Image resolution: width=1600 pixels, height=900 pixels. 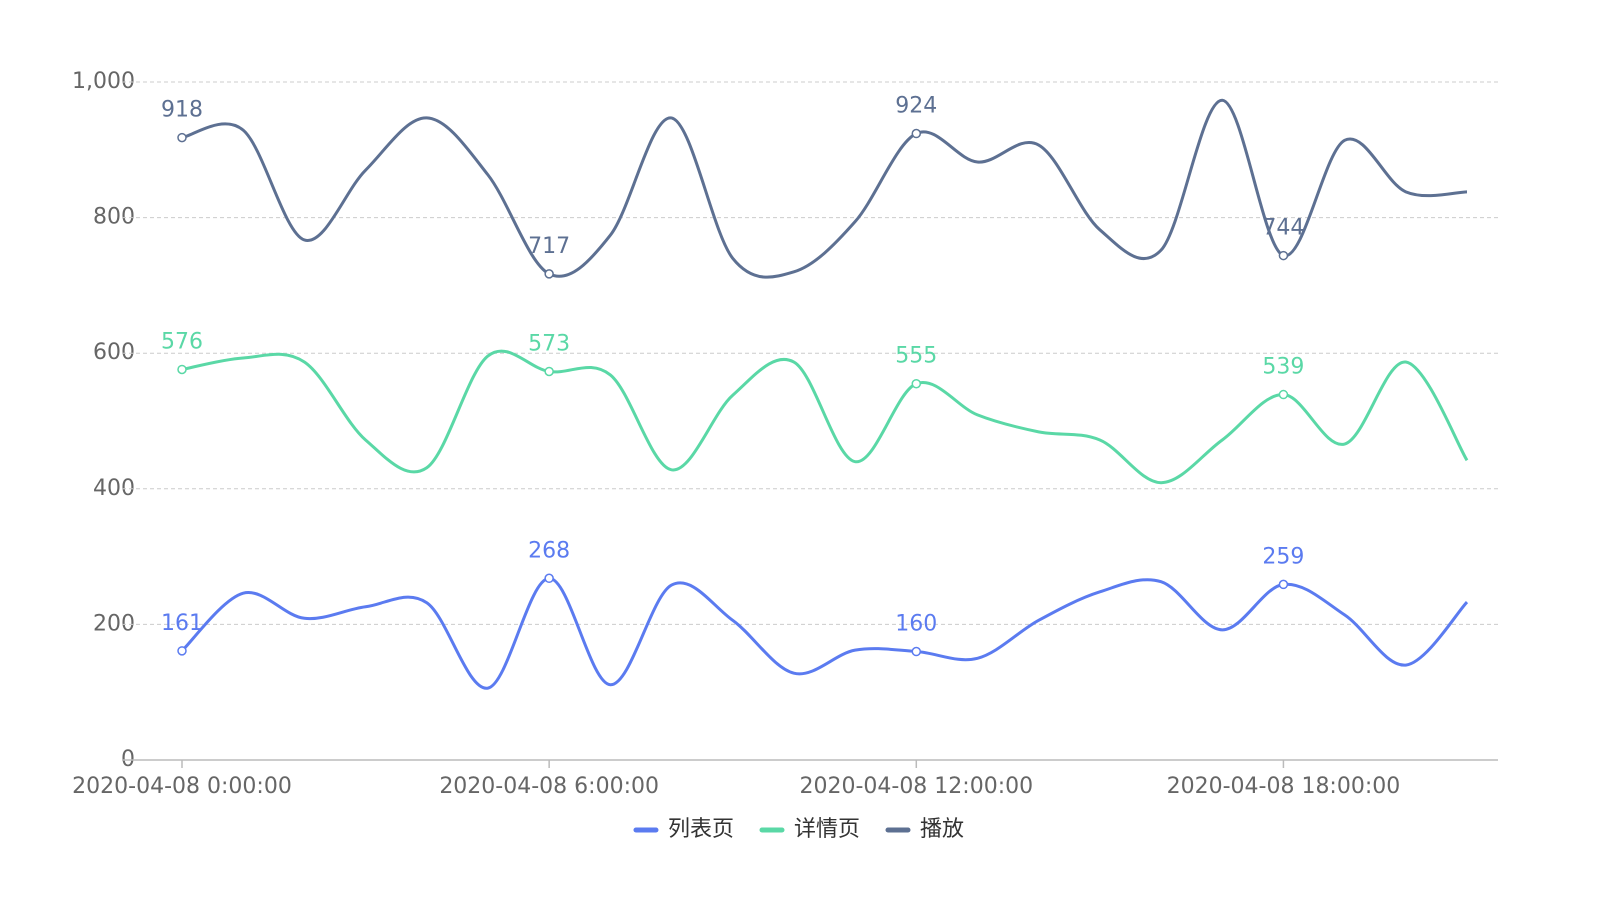 What do you see at coordinates (701, 829) in the screenshot?
I see `legend-label: 列表页` at bounding box center [701, 829].